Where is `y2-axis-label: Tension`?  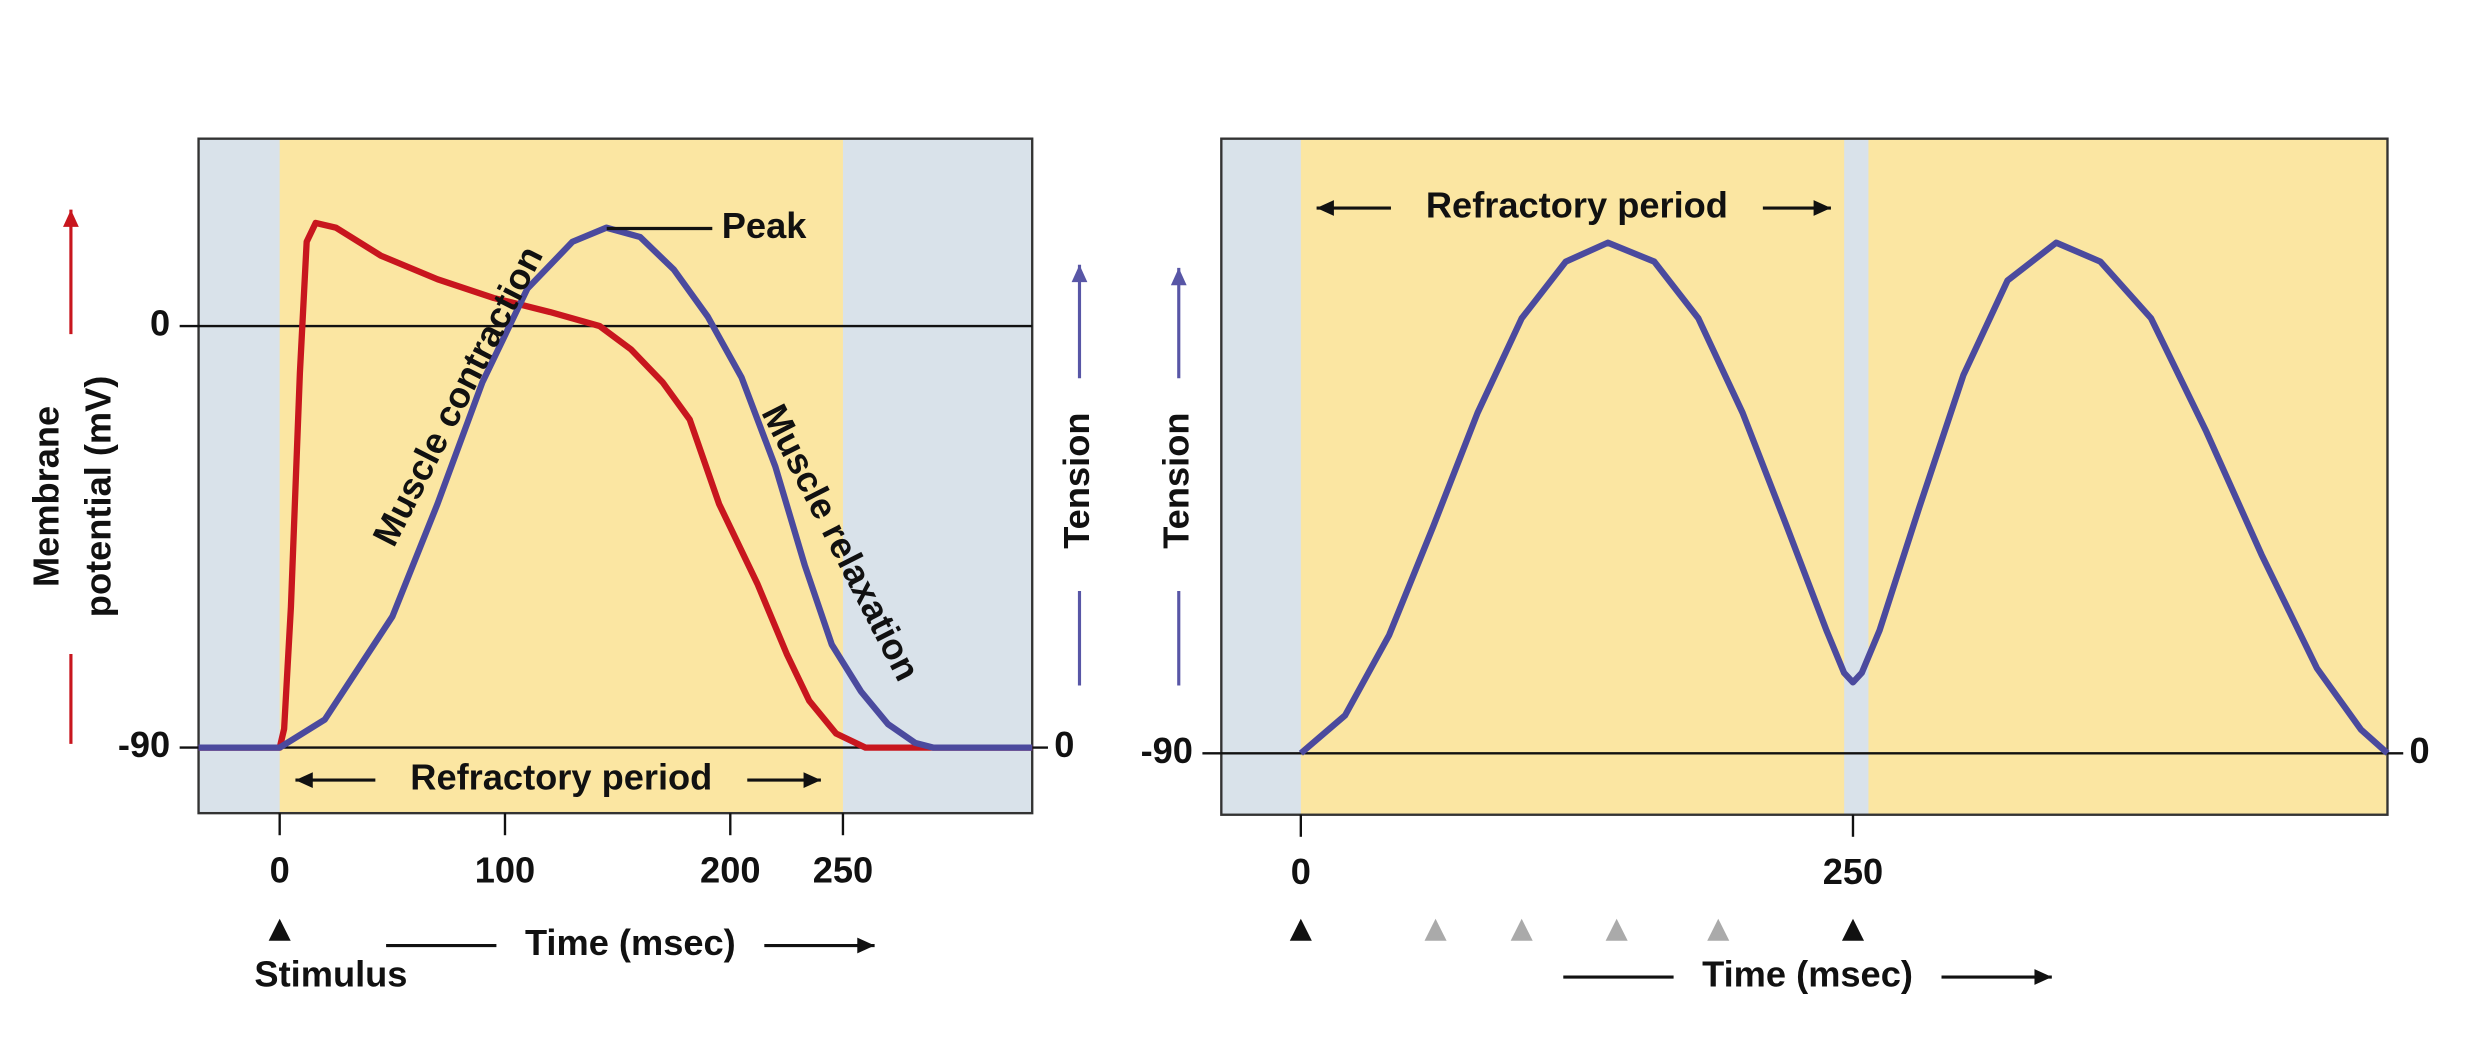
y2-axis-label: Tension is located at coordinates (1076, 481).